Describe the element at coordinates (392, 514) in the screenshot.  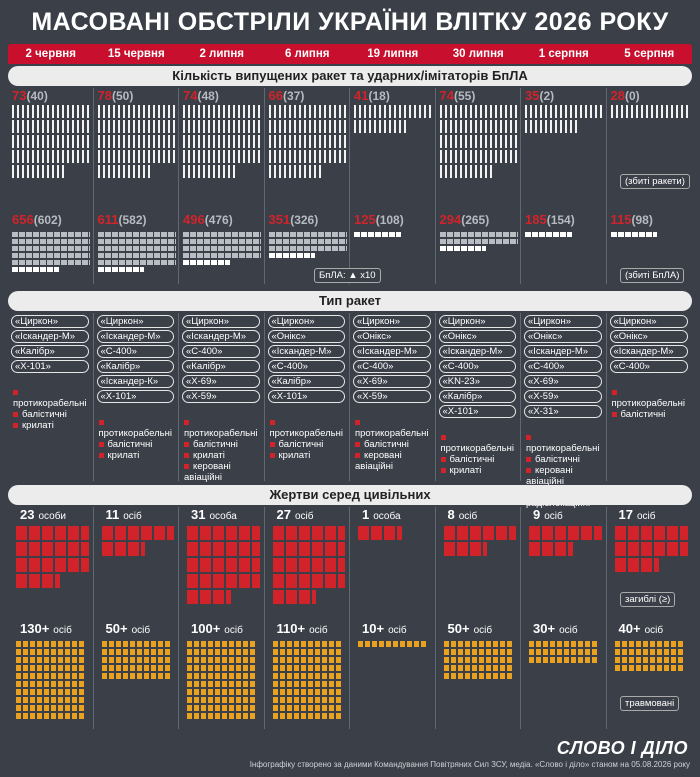
I see `killed-count: 1 особа` at that location.